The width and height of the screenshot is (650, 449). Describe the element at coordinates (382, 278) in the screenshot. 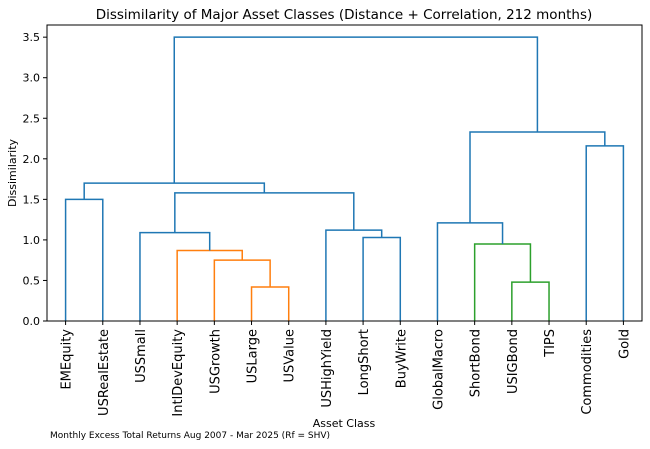

I see `dendrogram-link-e` at that location.